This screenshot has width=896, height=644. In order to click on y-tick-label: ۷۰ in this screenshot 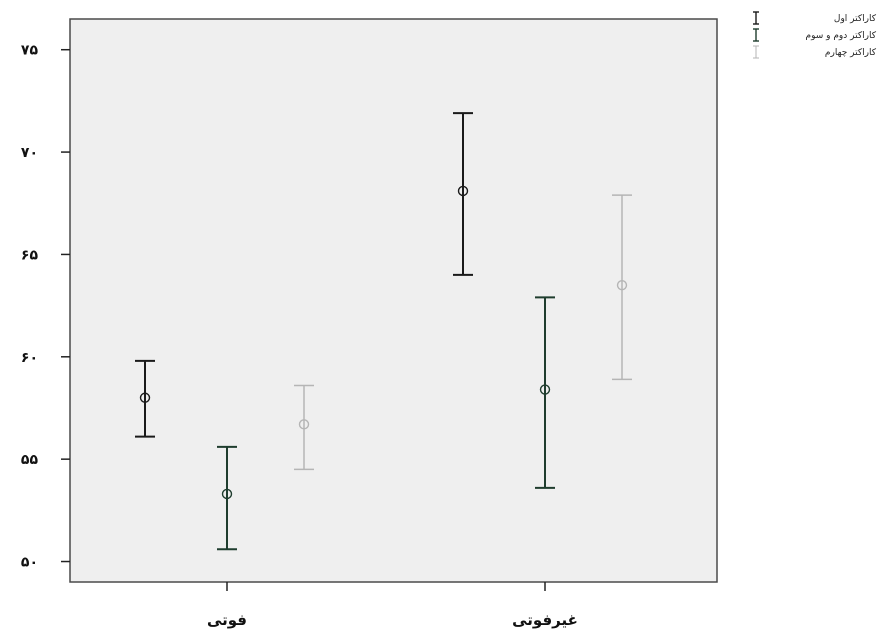, I will do `click(29, 153)`.